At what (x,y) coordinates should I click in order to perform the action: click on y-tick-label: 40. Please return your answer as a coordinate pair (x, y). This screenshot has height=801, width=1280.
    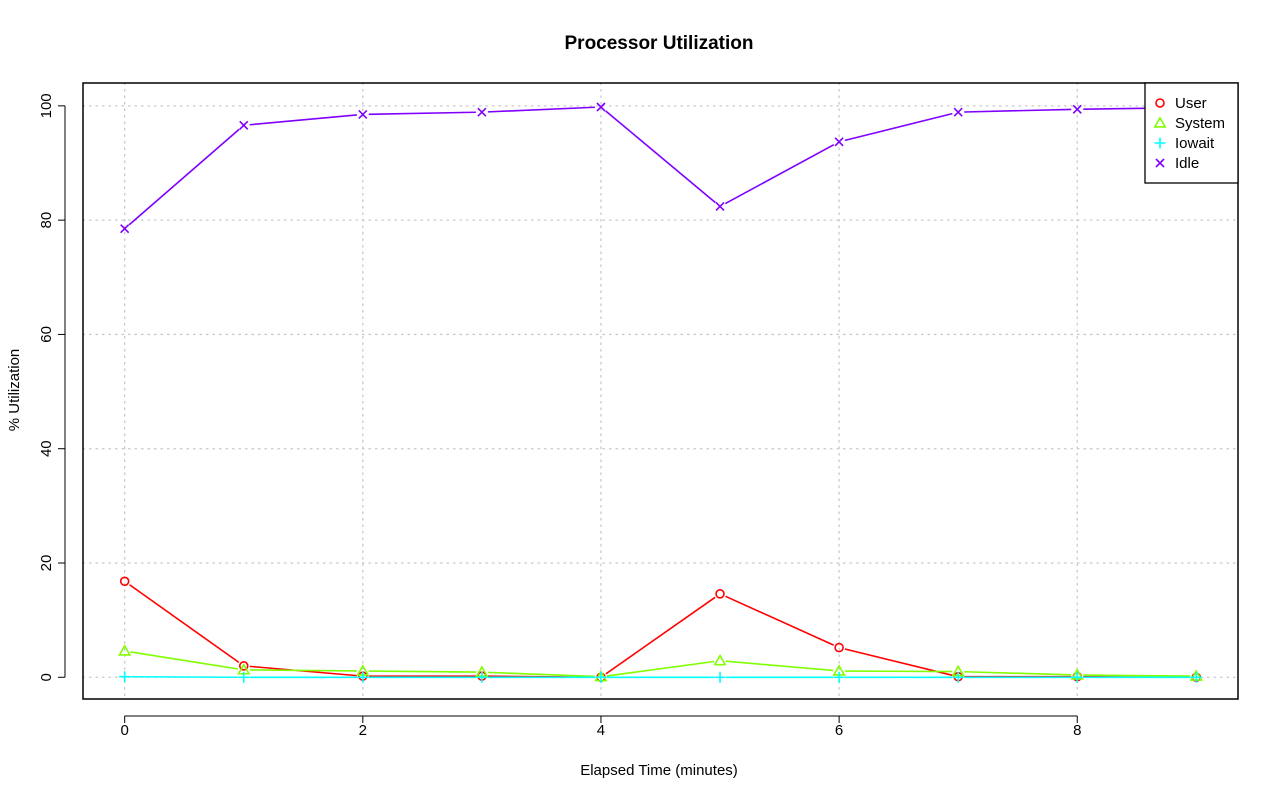
    Looking at the image, I should click on (46, 448).